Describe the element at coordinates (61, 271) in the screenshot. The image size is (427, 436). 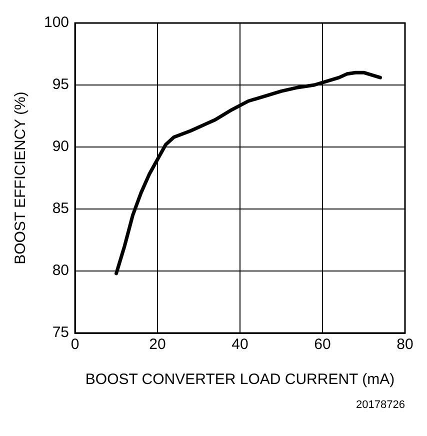
I see `y-tick-label: 80` at that location.